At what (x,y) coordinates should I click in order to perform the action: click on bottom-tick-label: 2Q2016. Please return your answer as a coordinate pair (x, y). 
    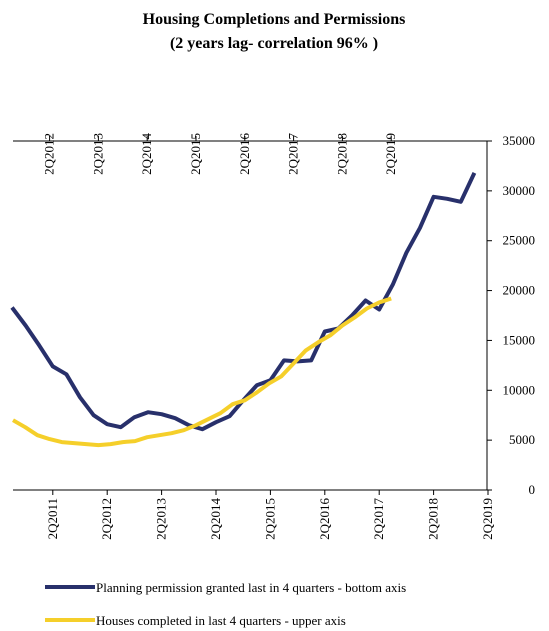
    Looking at the image, I should click on (324, 519).